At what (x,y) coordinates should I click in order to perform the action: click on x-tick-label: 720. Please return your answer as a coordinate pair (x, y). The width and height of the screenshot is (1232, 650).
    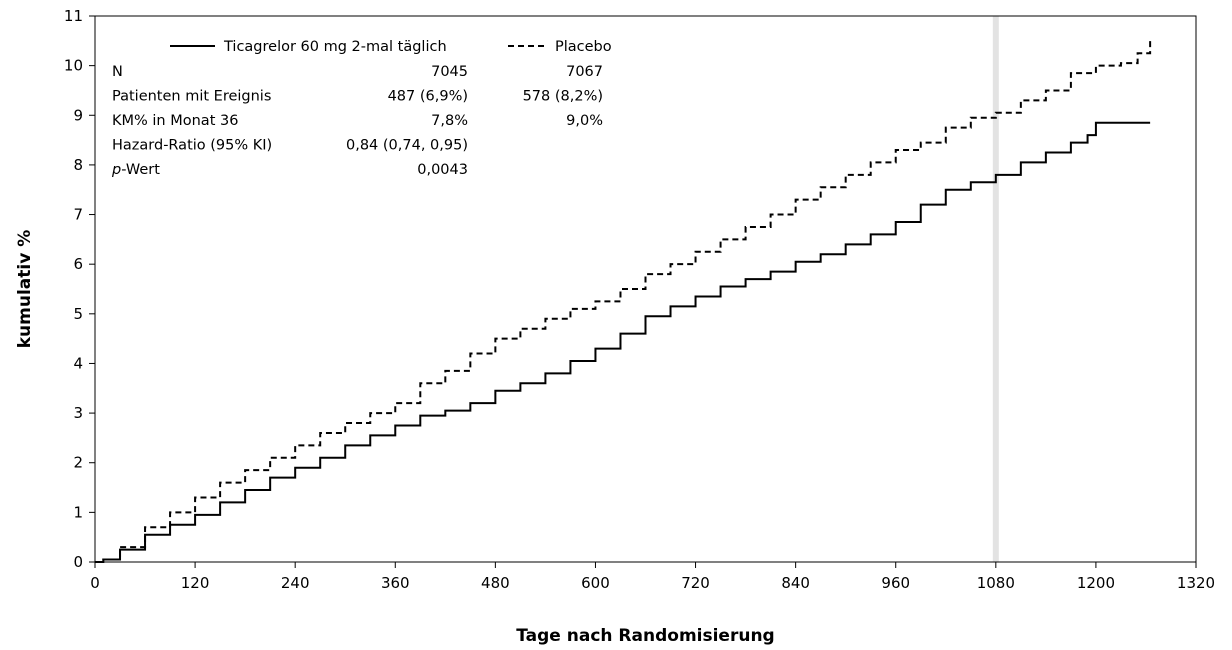
    Looking at the image, I should click on (695, 583).